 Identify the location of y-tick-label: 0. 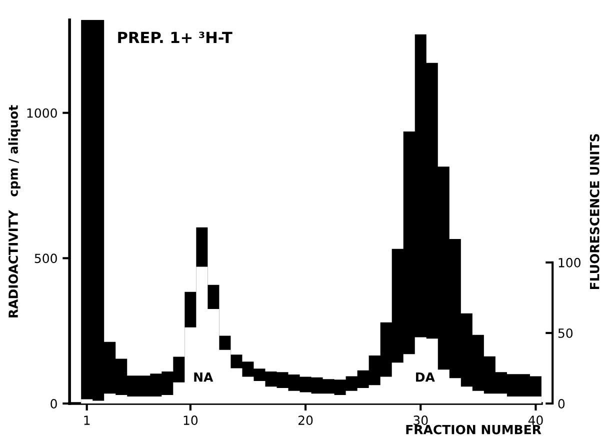
(53, 403).